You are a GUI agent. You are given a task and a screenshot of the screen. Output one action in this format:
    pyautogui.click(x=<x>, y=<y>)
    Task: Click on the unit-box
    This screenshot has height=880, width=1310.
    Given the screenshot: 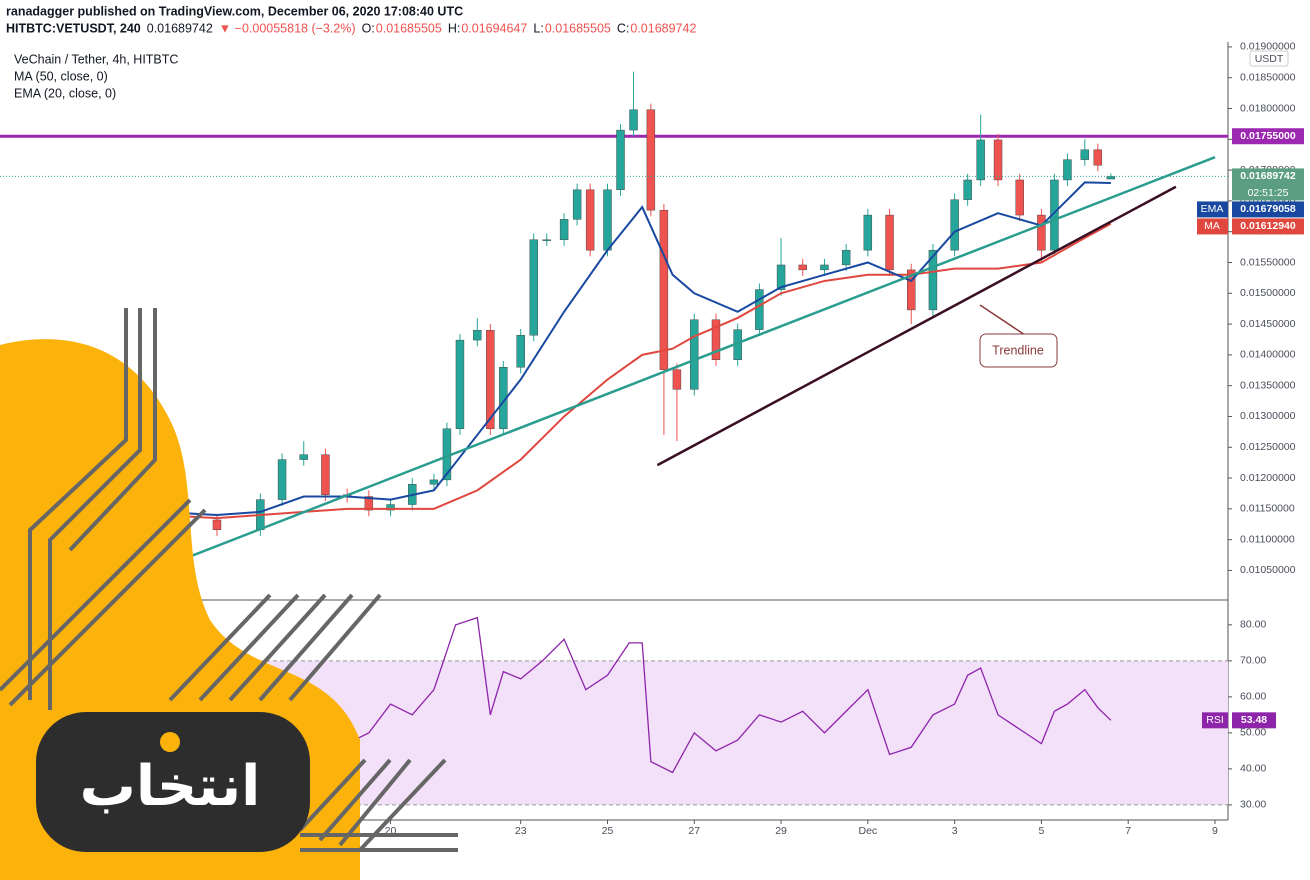 What is the action you would take?
    pyautogui.click(x=1269, y=58)
    